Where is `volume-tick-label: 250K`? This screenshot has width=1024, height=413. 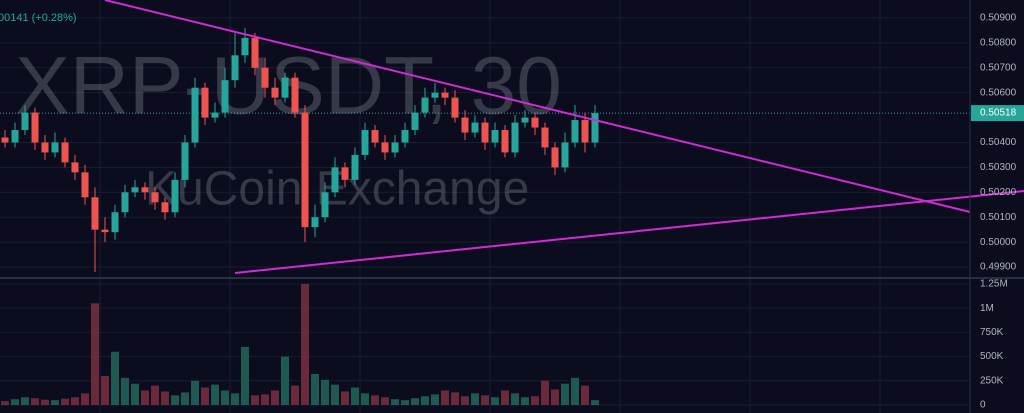
volume-tick-label: 250K is located at coordinates (992, 380).